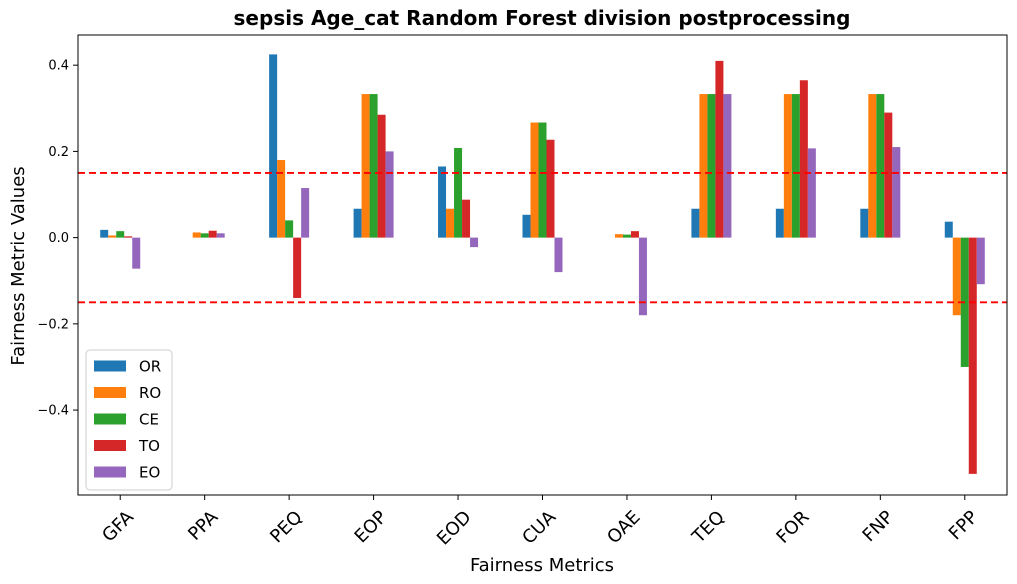  Describe the element at coordinates (719, 149) in the screenshot. I see `bar-to-teq` at that location.